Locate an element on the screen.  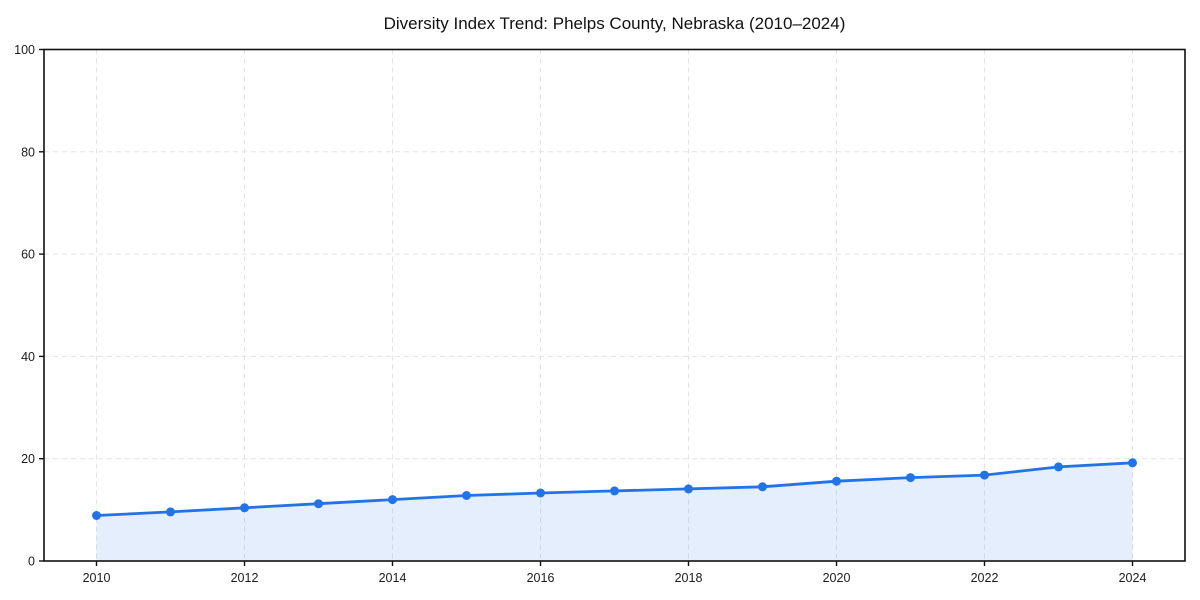
x-tick-label: 2020 is located at coordinates (837, 578).